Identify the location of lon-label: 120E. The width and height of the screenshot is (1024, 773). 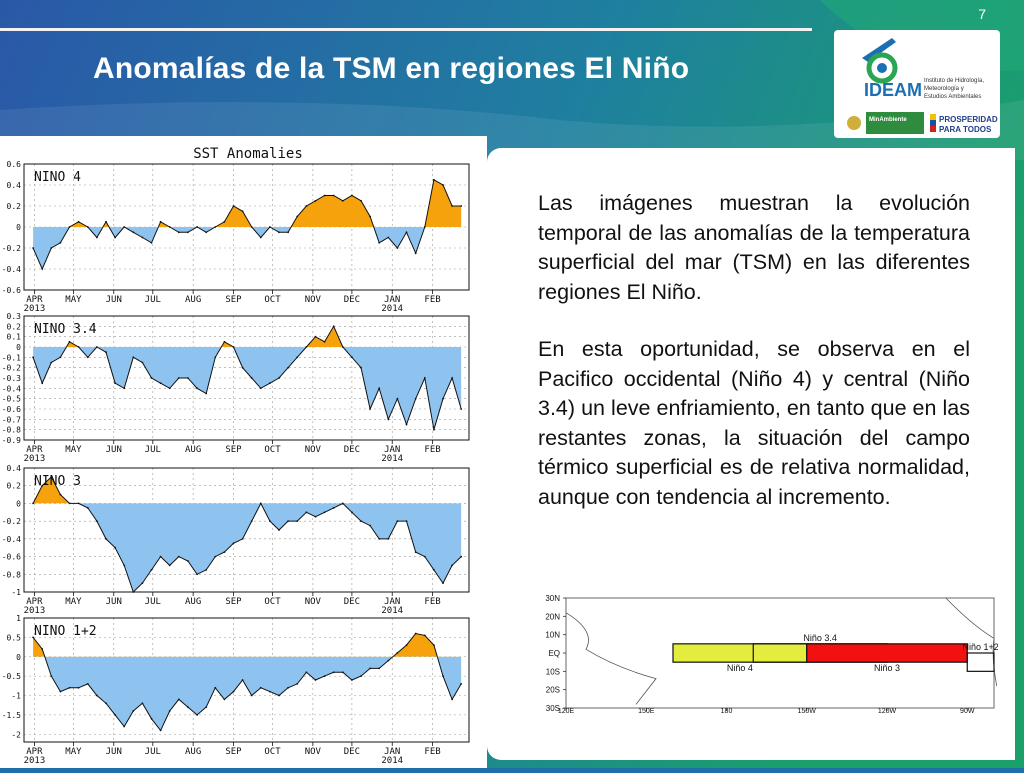
(566, 711).